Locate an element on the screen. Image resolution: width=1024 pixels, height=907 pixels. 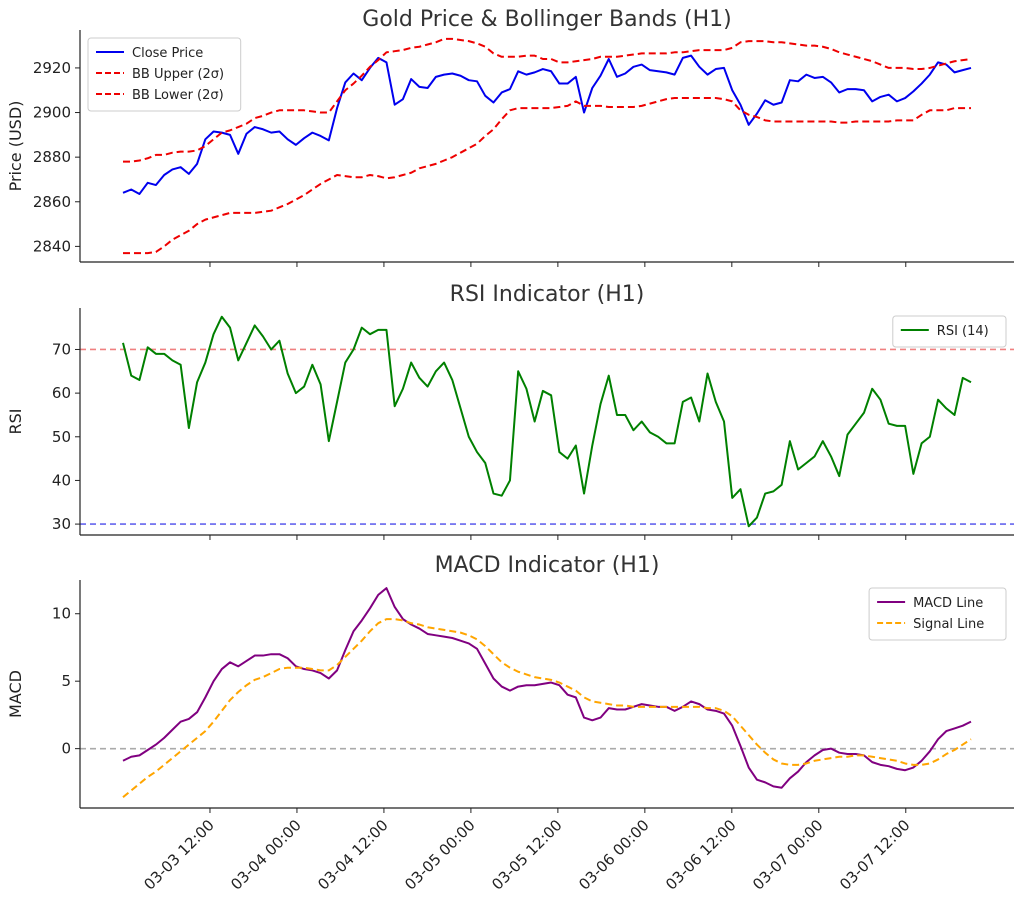
legend: Close Price BB Upper (2σ) BB Lower (2σ) is located at coordinates (164, 74).